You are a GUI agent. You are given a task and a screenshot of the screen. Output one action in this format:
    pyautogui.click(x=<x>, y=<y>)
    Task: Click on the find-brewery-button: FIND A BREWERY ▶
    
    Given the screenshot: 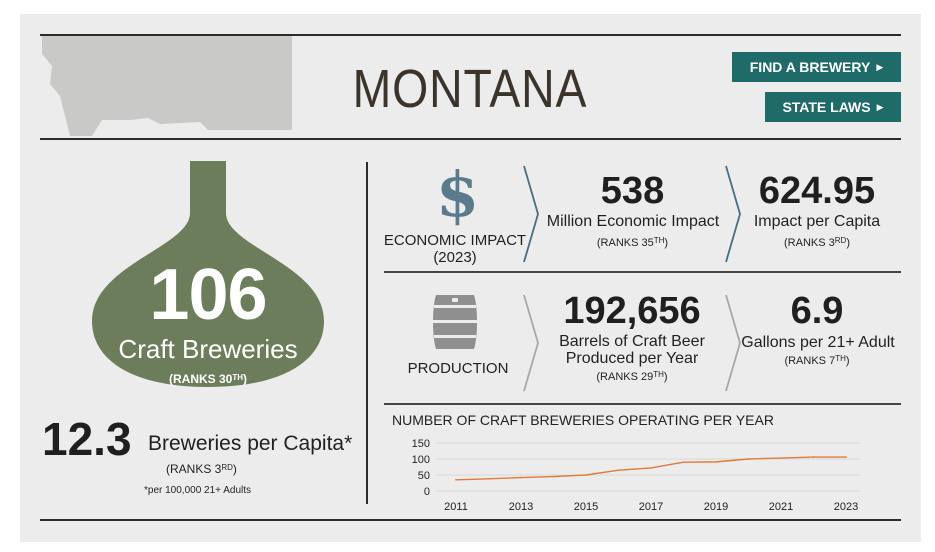 What is the action you would take?
    pyautogui.click(x=816, y=67)
    